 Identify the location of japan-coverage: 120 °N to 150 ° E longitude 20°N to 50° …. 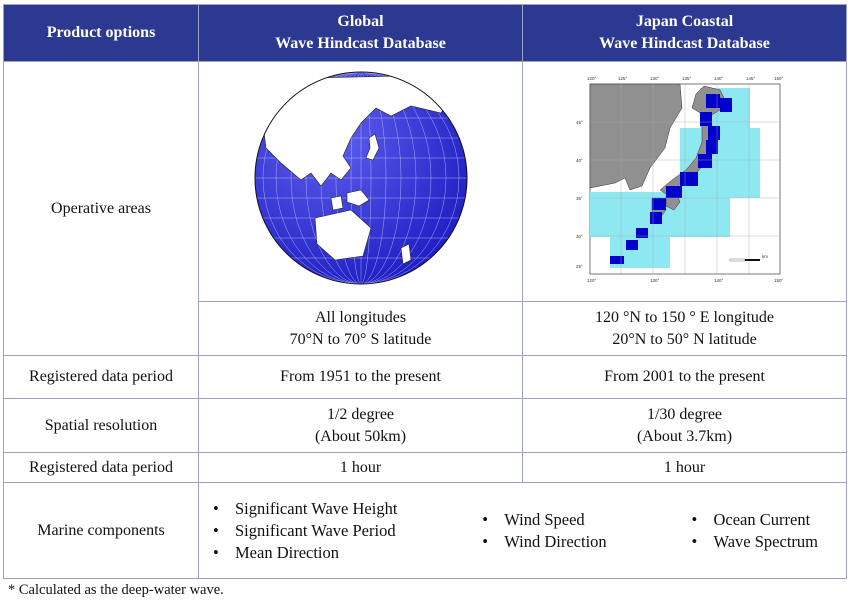
(684, 328).